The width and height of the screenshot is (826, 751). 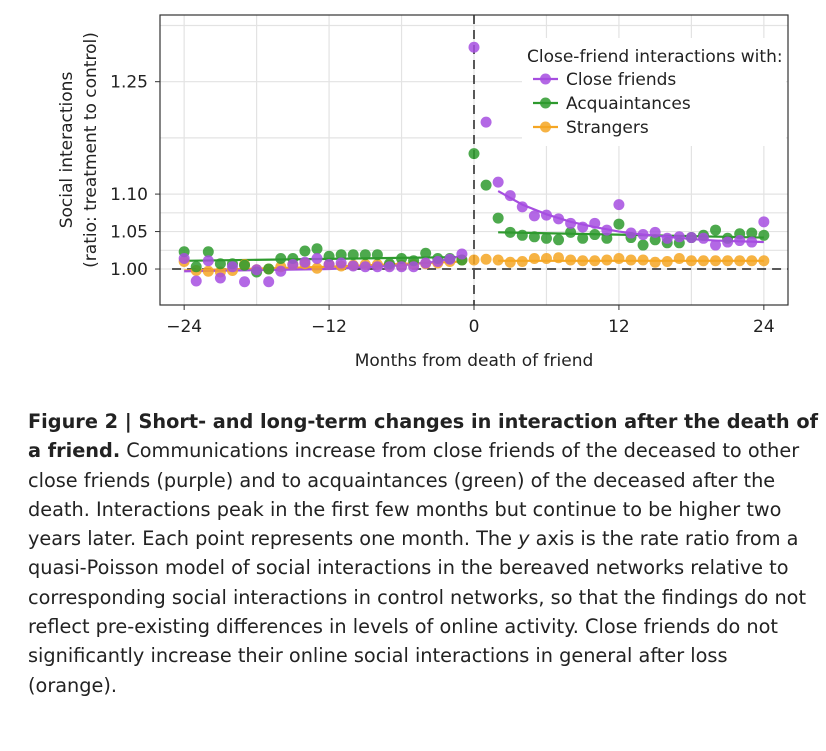 I want to click on fit-line-acquaintances, so click(x=323, y=258).